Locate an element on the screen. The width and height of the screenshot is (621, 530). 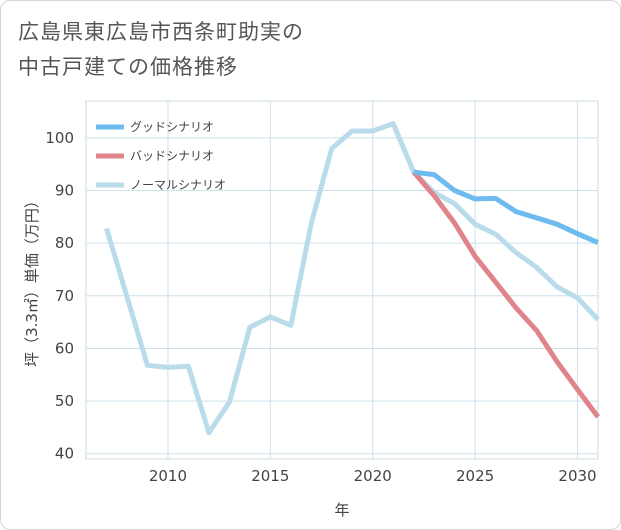
chart-title-line-2: 中古戸建ての価格推移 is located at coordinates (128, 67).